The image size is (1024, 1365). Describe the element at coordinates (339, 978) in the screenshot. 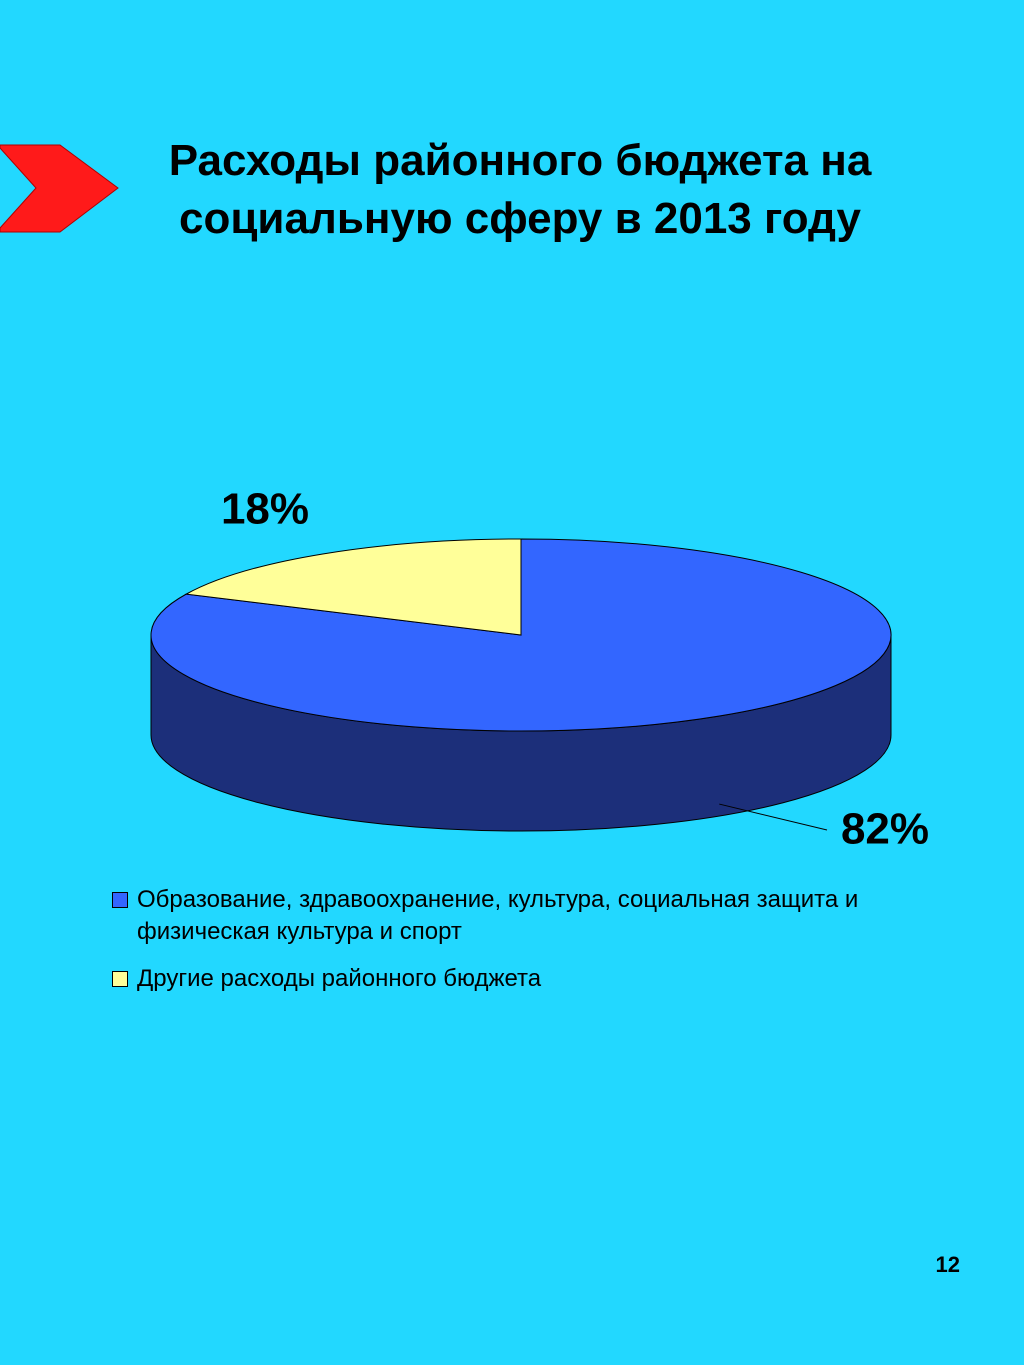

I see `legend-label: Другие расходы районного бюджета` at that location.